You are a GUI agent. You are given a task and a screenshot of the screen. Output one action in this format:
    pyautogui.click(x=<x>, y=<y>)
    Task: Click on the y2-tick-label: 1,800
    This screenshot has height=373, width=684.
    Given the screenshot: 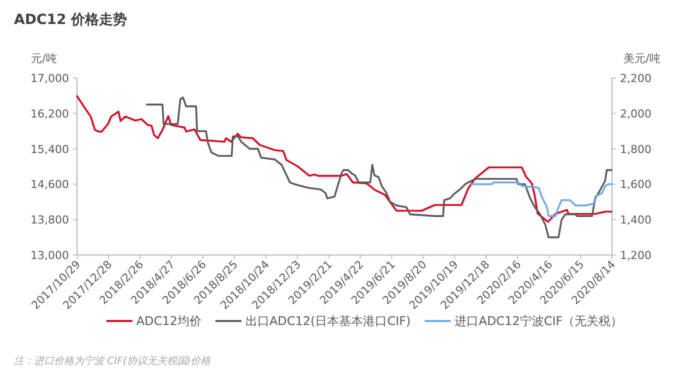 What is the action you would take?
    pyautogui.click(x=636, y=149)
    